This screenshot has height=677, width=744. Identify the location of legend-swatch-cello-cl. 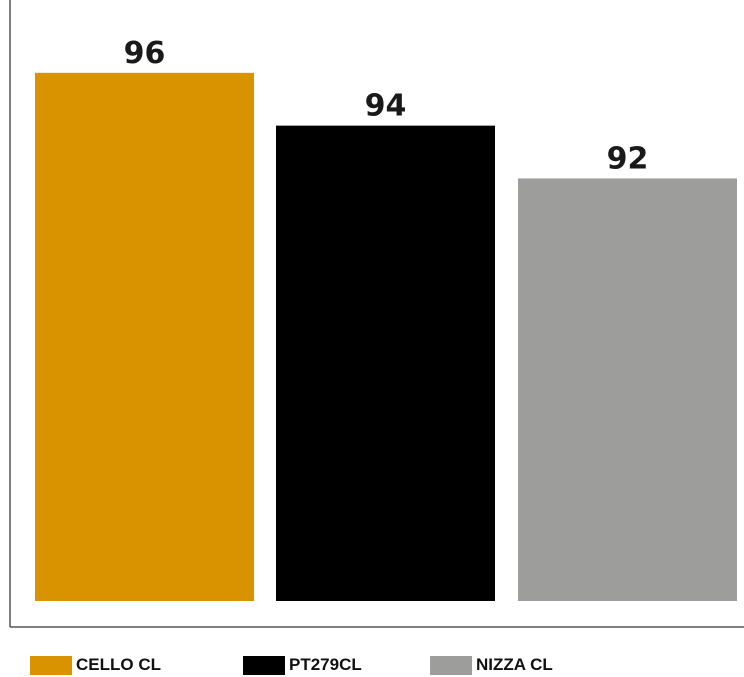
(51, 665).